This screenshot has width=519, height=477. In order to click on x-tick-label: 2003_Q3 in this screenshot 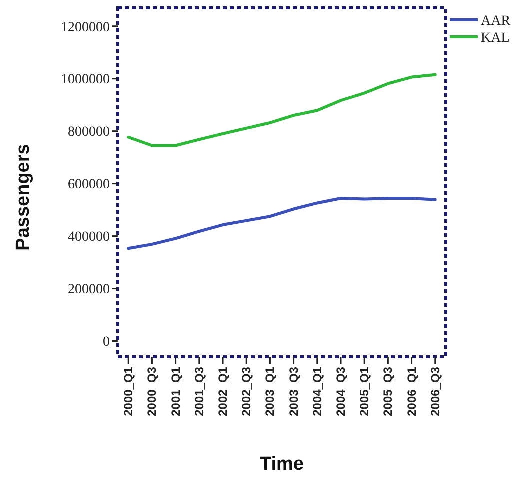, I will do `click(293, 391)`.